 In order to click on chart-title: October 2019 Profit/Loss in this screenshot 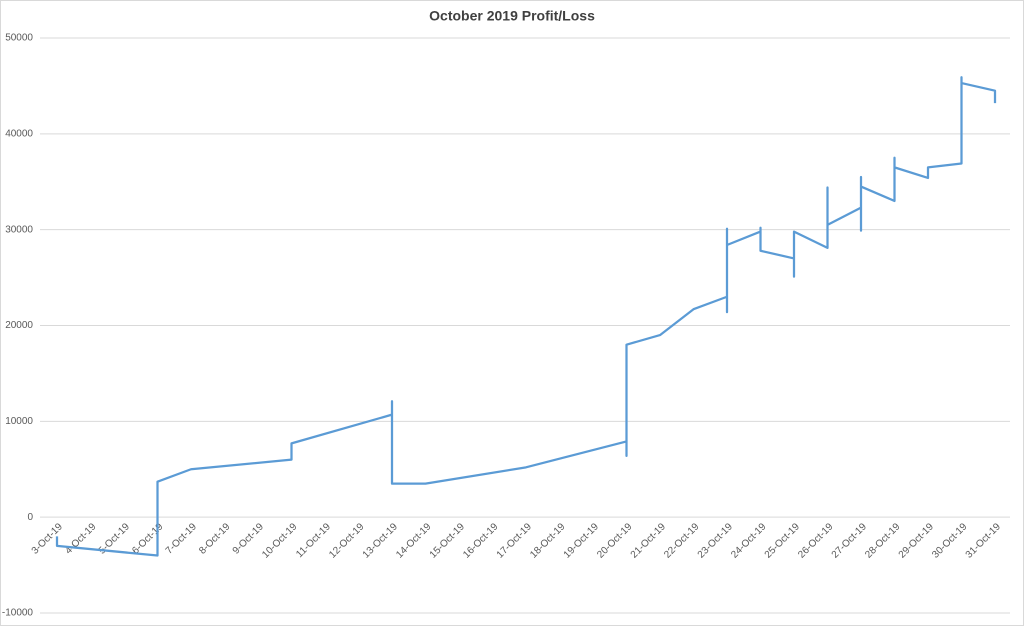, I will do `click(512, 16)`.